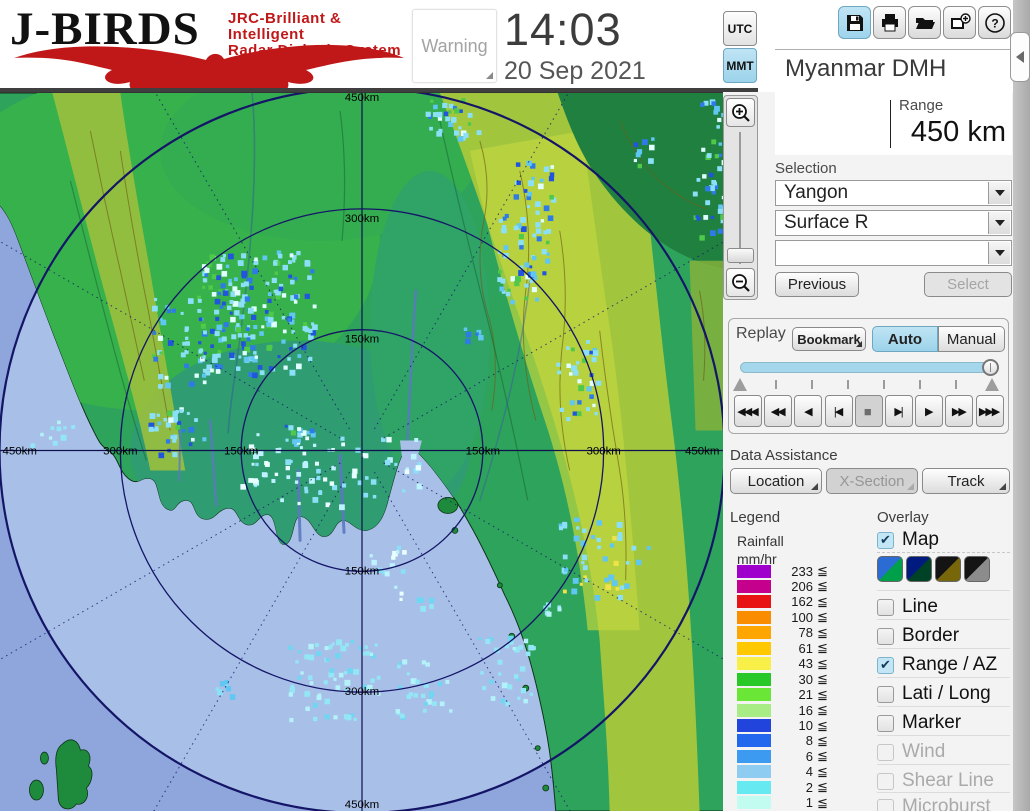  I want to click on legend-row: 78 ≦, so click(782, 633).